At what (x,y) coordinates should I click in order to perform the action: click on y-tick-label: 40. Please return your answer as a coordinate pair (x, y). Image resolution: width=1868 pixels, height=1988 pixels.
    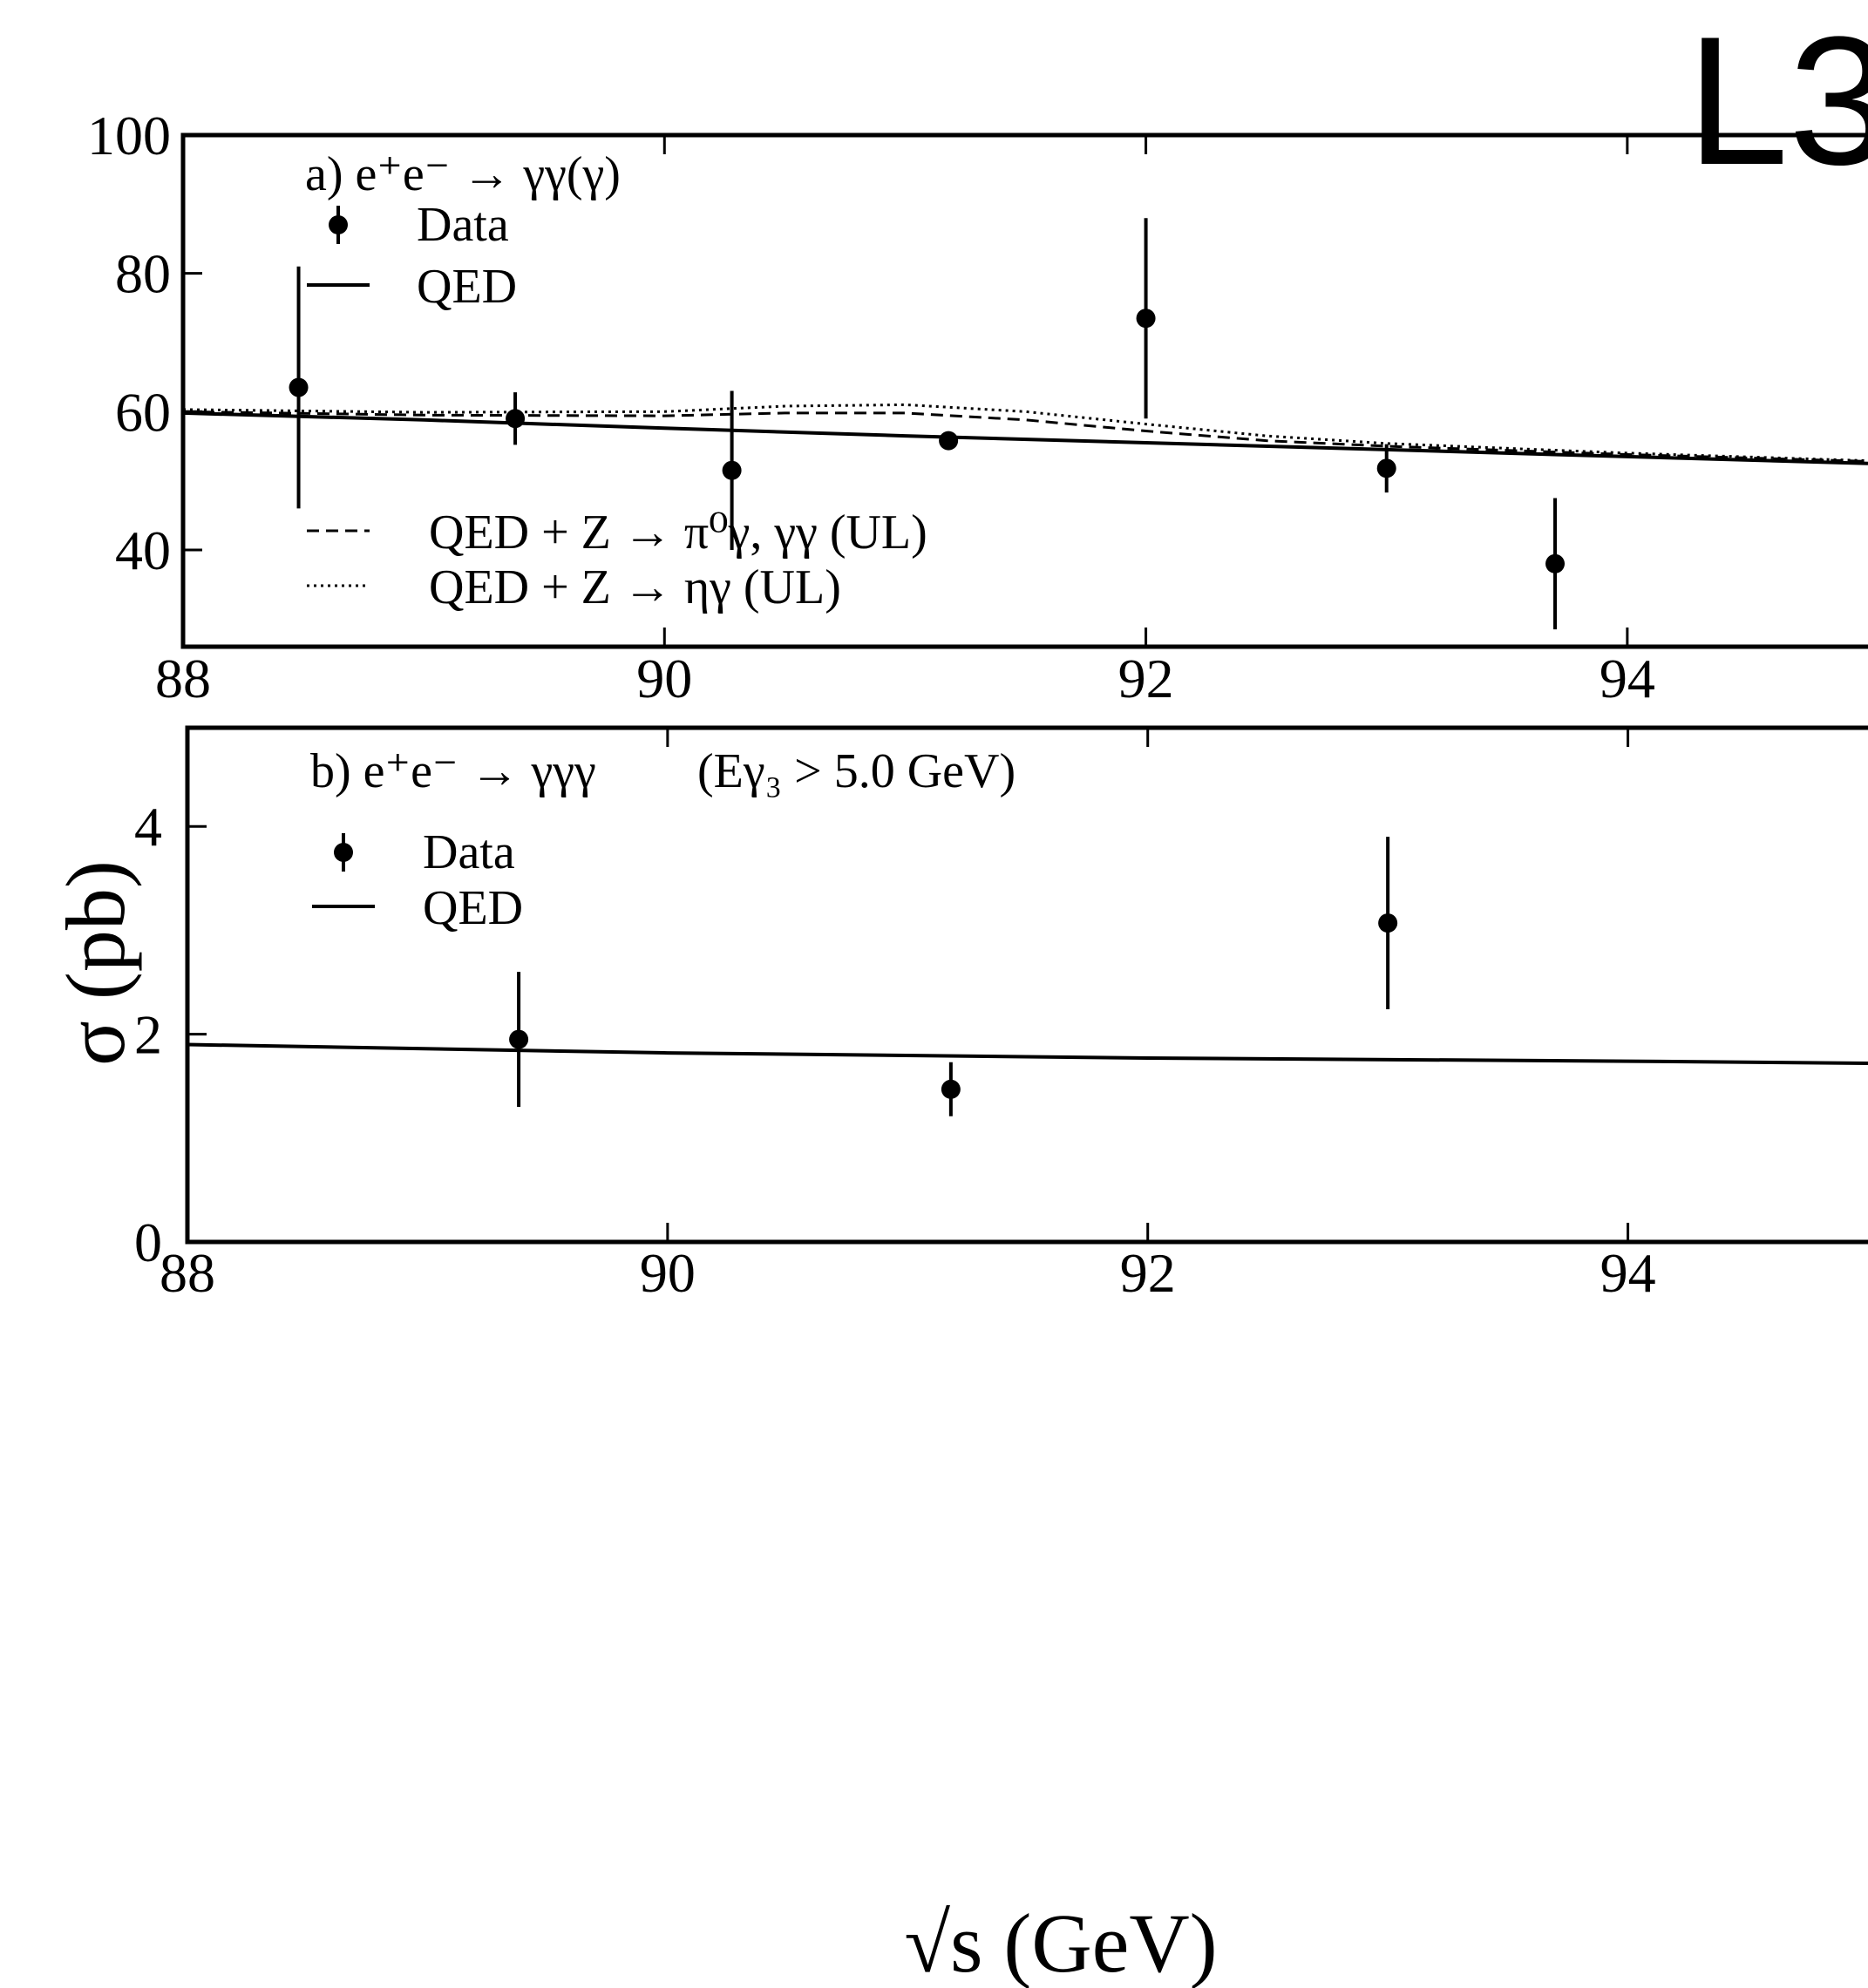
    Looking at the image, I should click on (143, 550).